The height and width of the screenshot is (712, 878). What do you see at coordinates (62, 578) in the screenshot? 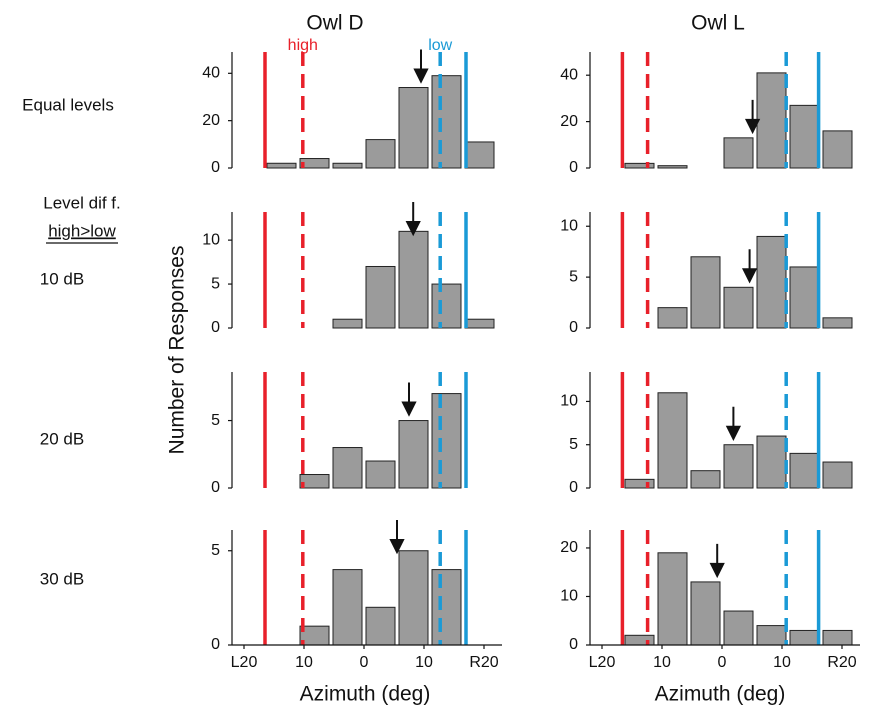
I see `row-label: 30 dB` at bounding box center [62, 578].